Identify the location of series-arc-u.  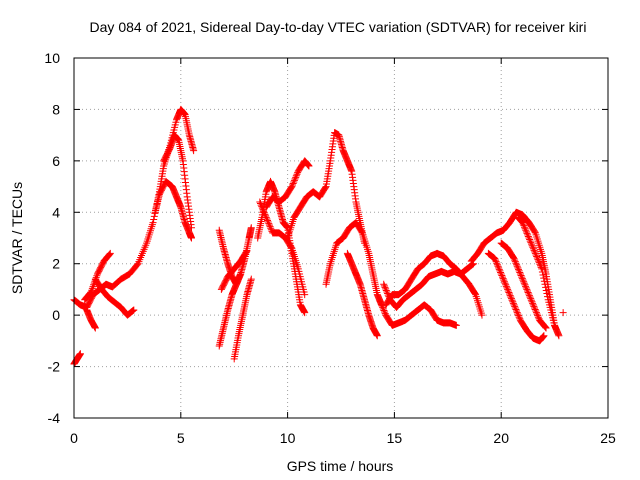
(513, 268).